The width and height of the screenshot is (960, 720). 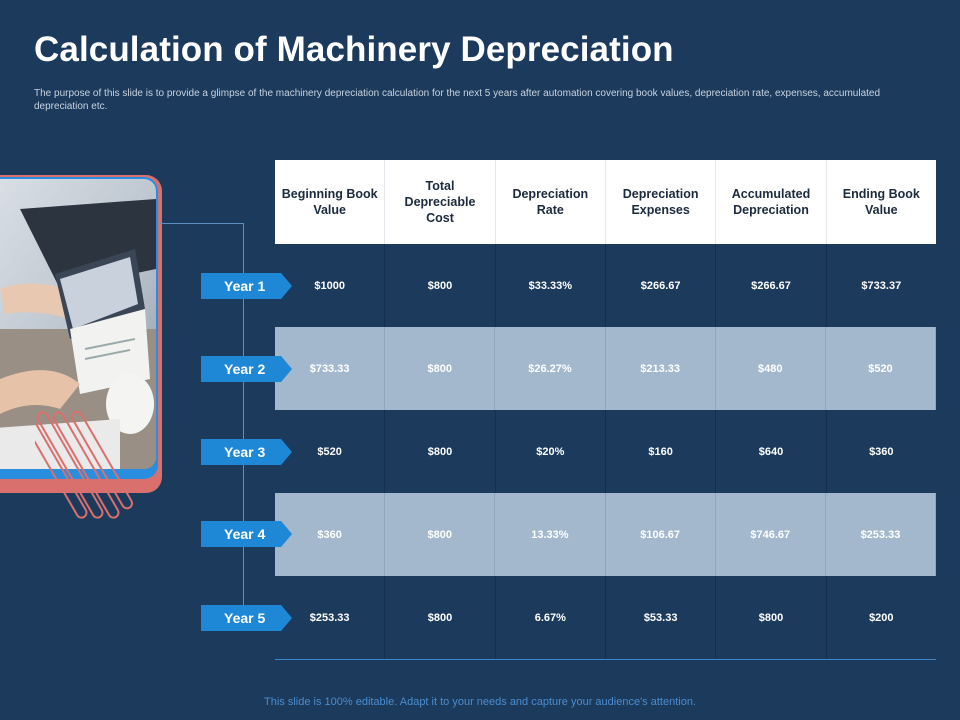 What do you see at coordinates (881, 202) in the screenshot?
I see `header-ending-book-value: Ending Book Value` at bounding box center [881, 202].